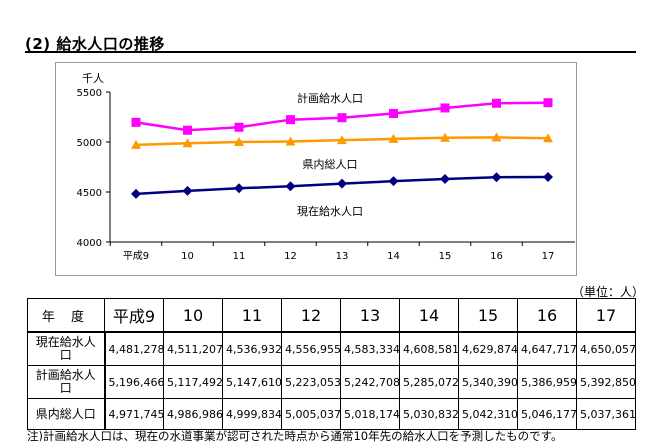  Describe the element at coordinates (252, 414) in the screenshot. I see `table-cell: 4,999,834` at that location.